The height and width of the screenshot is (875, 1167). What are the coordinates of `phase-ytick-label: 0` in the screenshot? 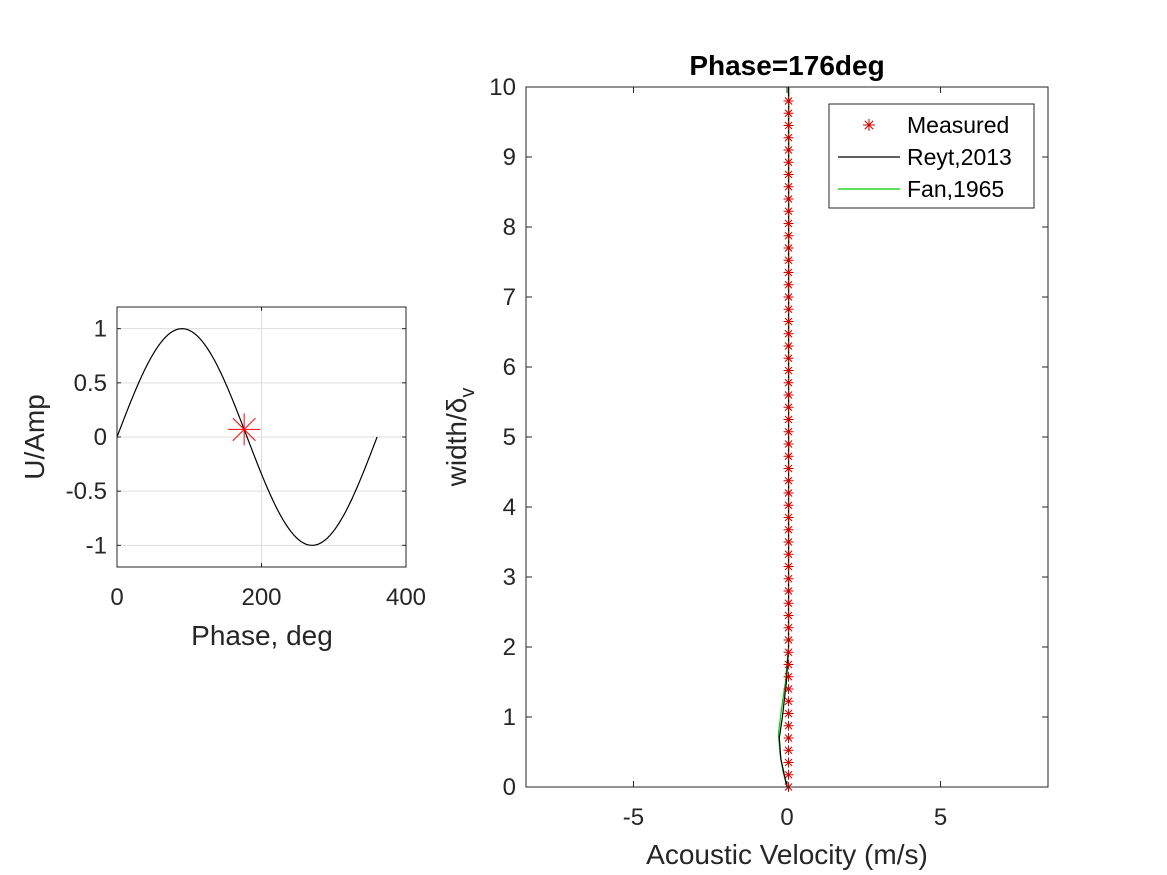 It's located at (100, 437).